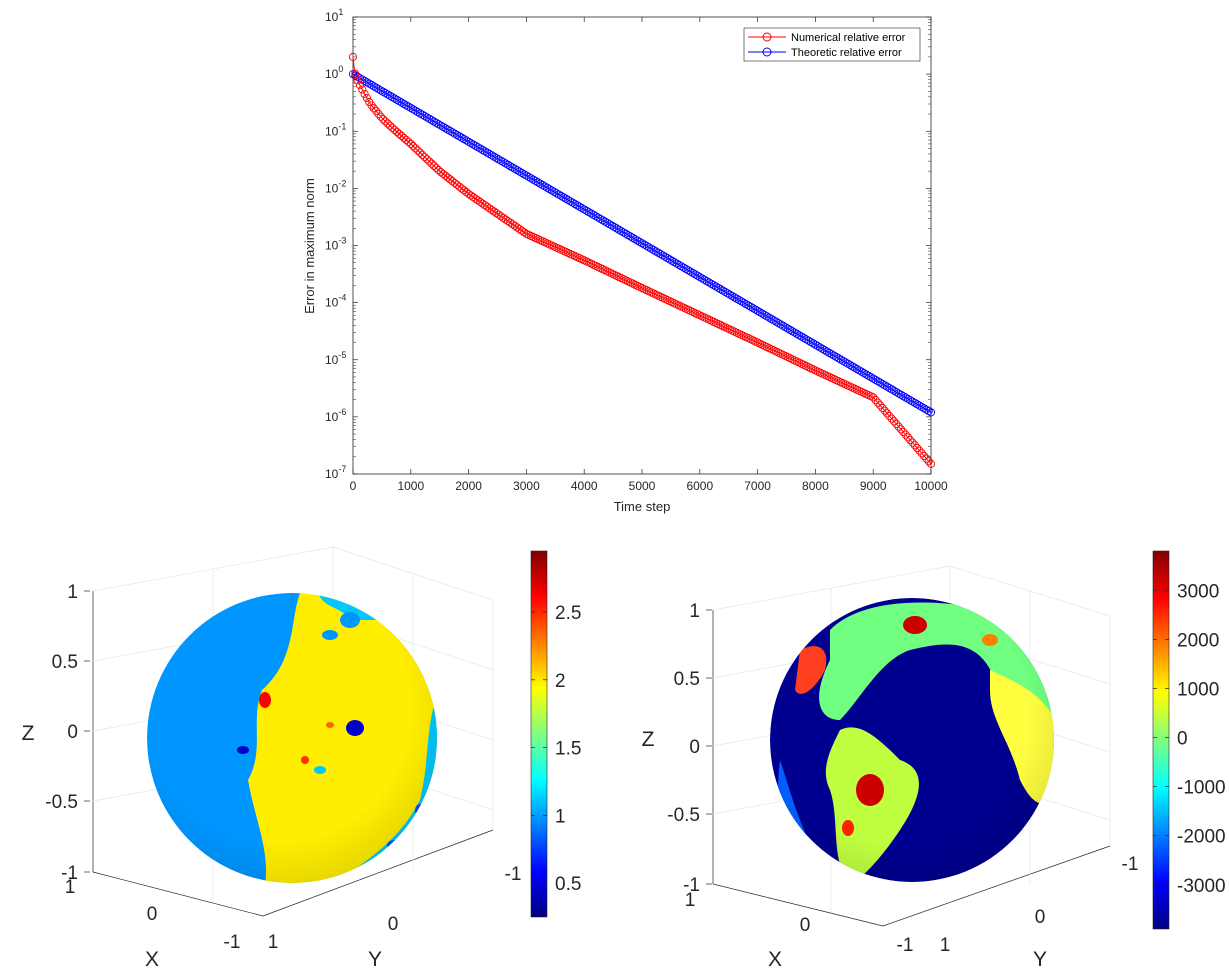 The width and height of the screenshot is (1229, 972). I want to click on sphere-surface-right, so click(912, 740).